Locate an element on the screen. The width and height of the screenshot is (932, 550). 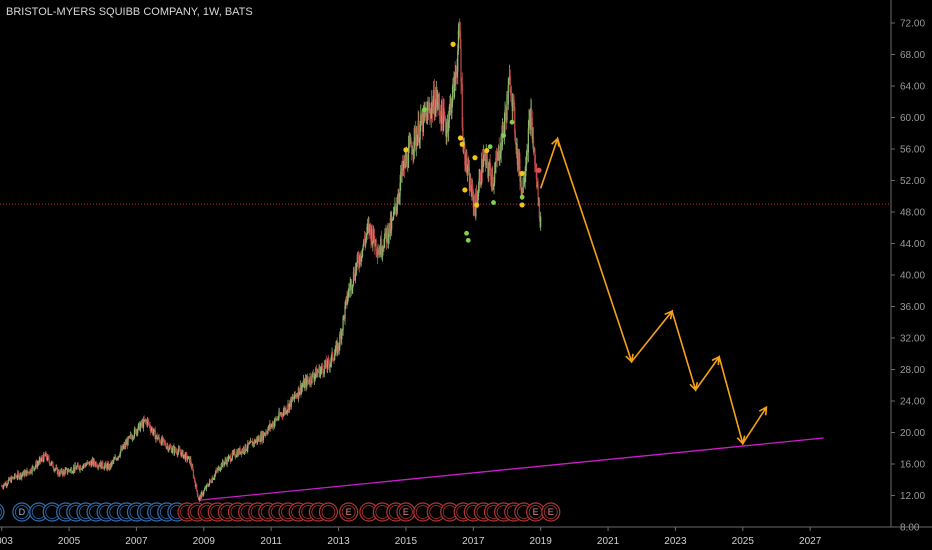
y-tick-label: 60.00 is located at coordinates (912, 118).